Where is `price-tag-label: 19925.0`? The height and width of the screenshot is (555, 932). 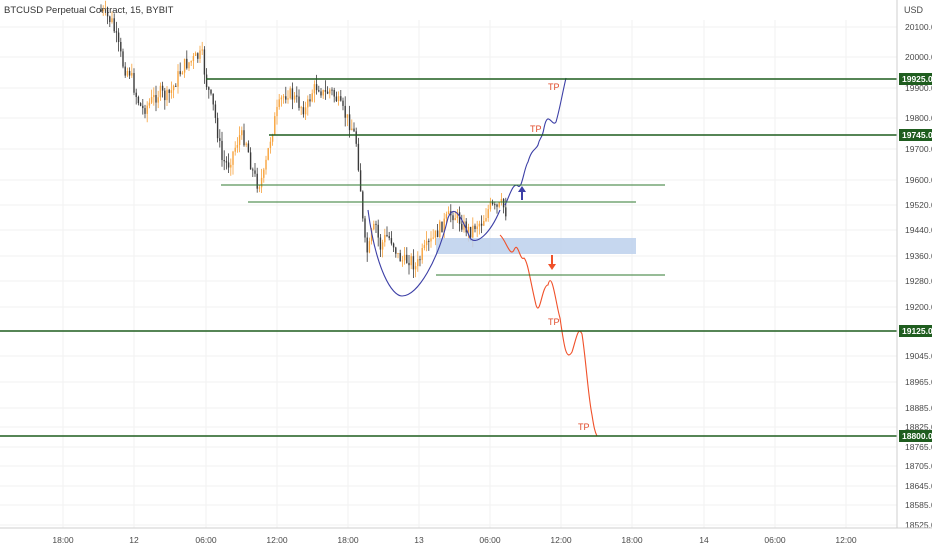 price-tag-label: 19925.0 is located at coordinates (917, 79).